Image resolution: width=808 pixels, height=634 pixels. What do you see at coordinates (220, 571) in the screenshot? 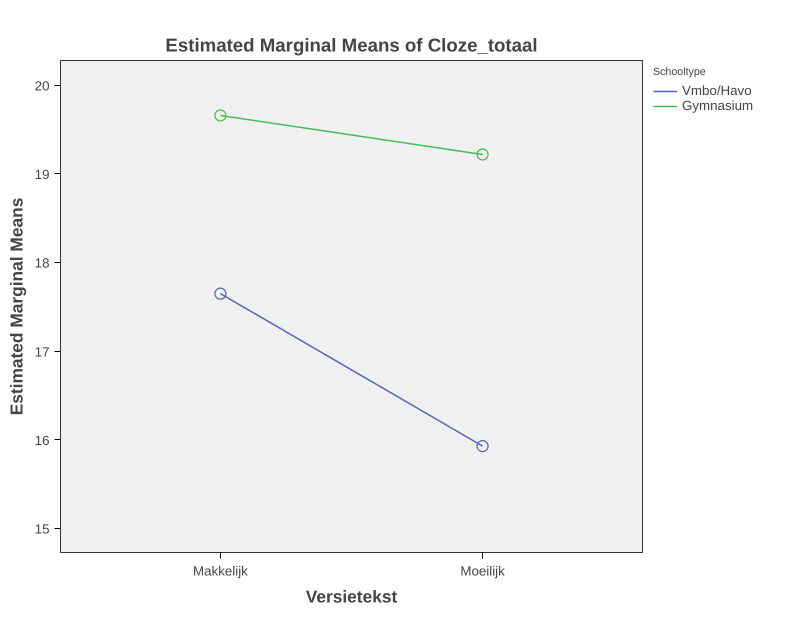
I see `x-tick-label: Makkelijk` at bounding box center [220, 571].